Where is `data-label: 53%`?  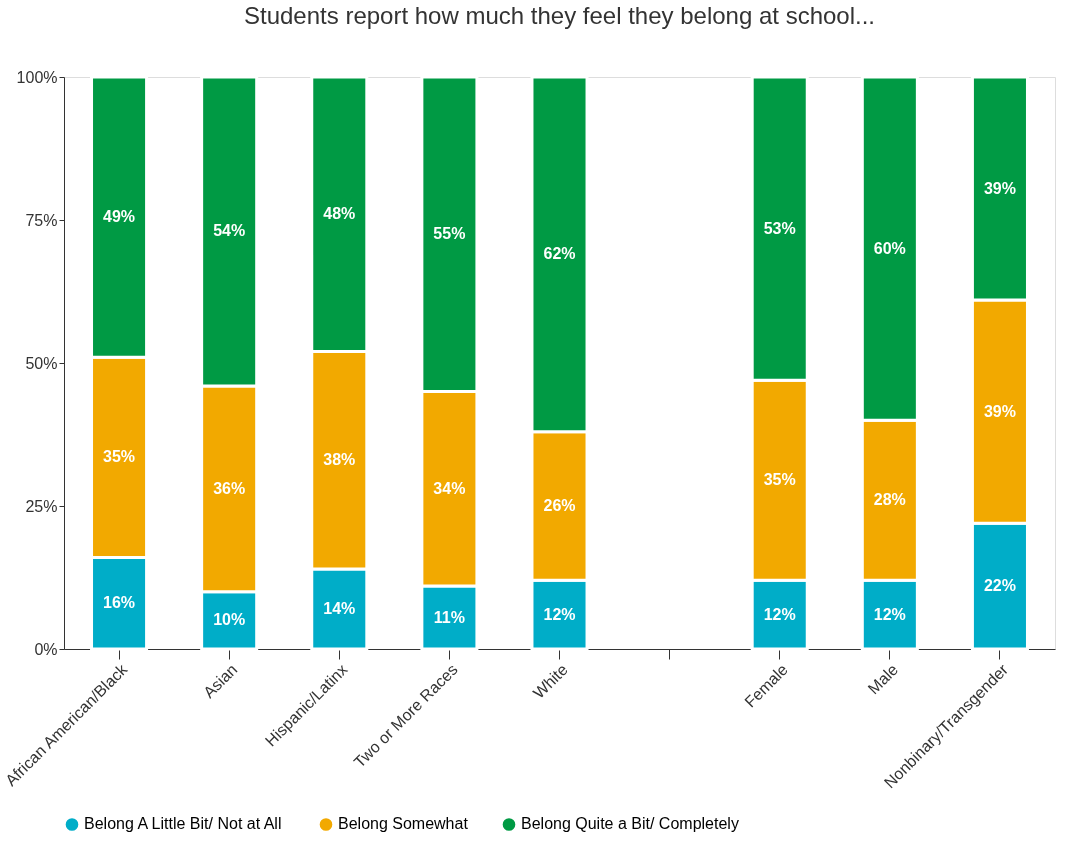
data-label: 53% is located at coordinates (779, 228).